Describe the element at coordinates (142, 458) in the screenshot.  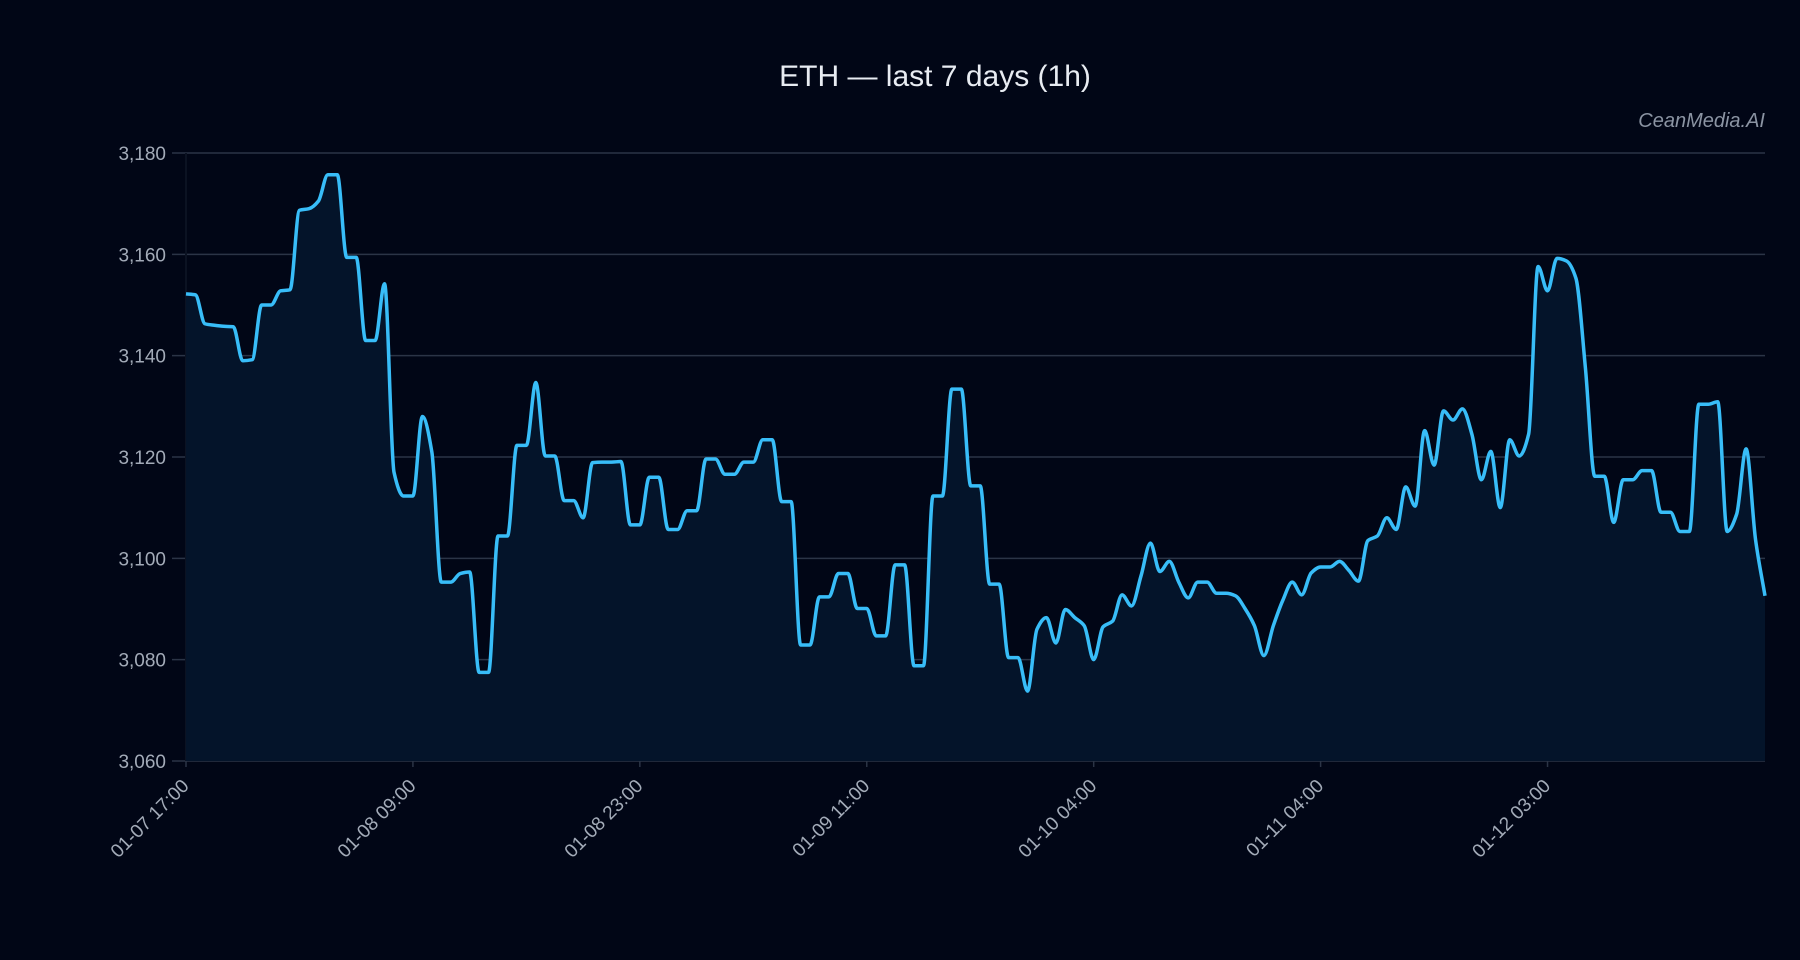
I see `y-tick-label: 3,120` at that location.